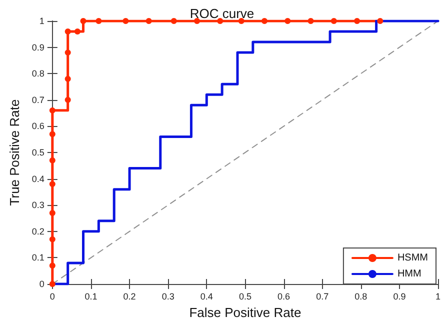 The image size is (444, 324). I want to click on y-tick-label: 0.5, so click(38, 153).